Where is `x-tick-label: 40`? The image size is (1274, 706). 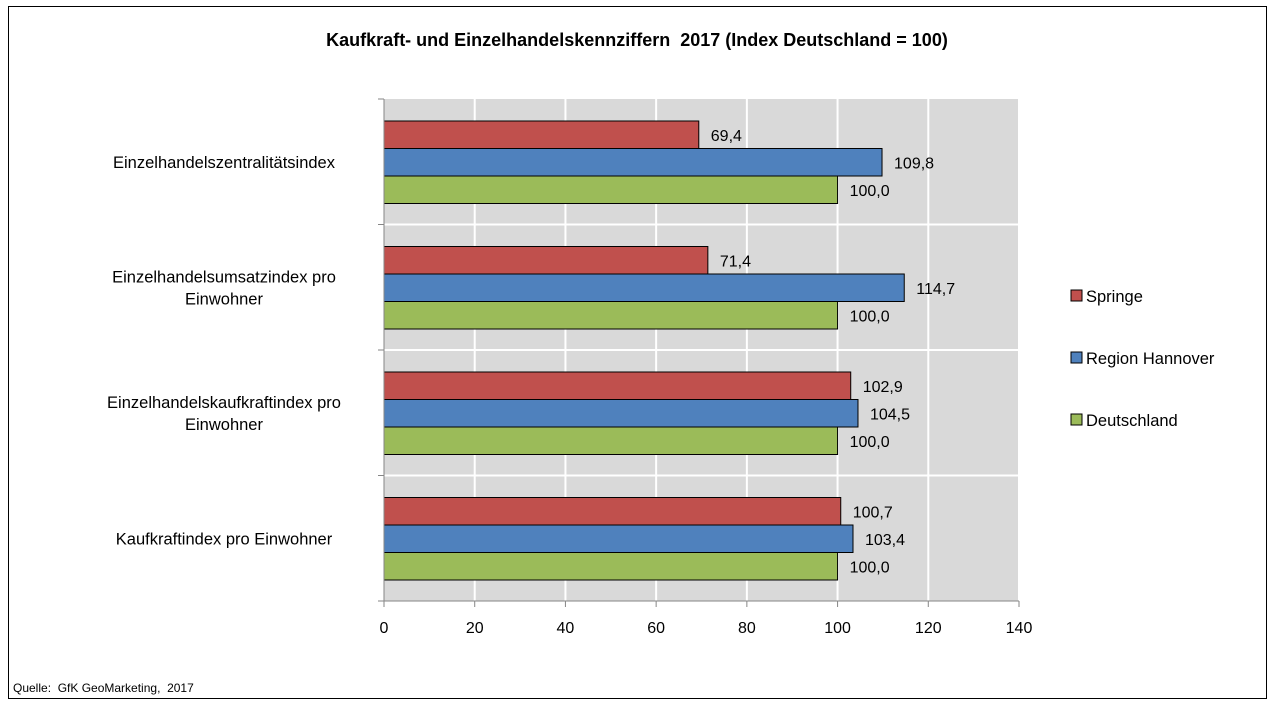 x-tick-label: 40 is located at coordinates (566, 628).